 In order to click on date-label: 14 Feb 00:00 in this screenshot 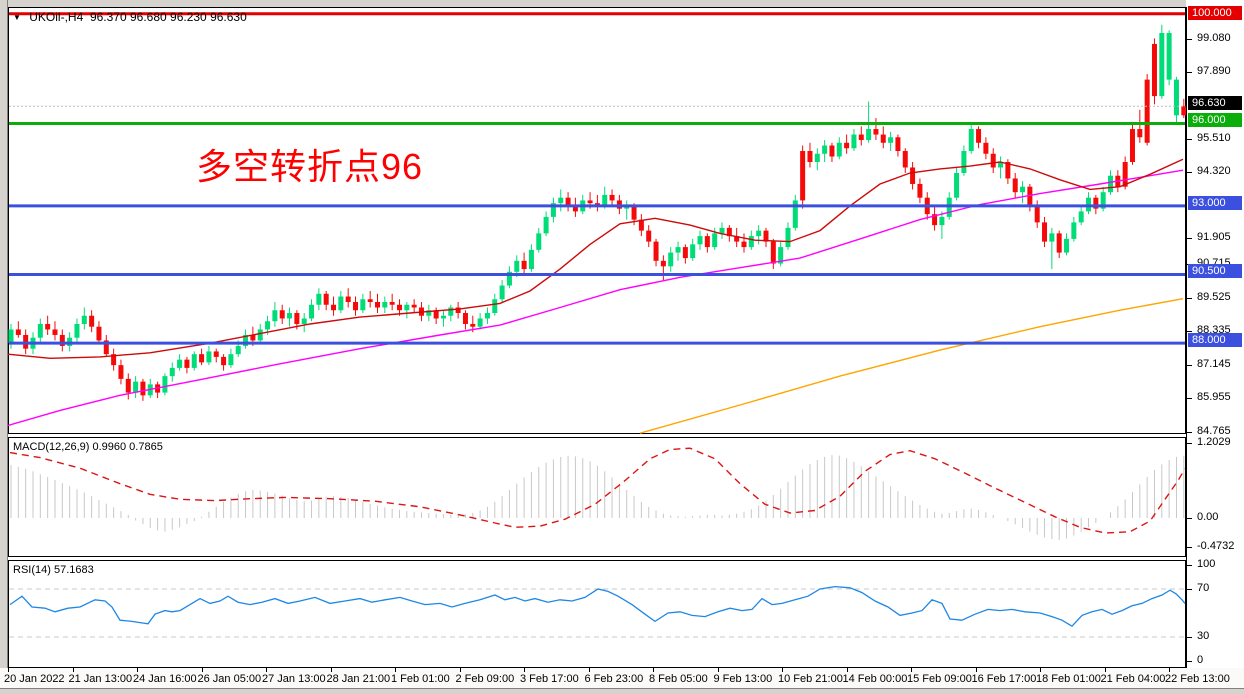, I will do `click(875, 679)`.